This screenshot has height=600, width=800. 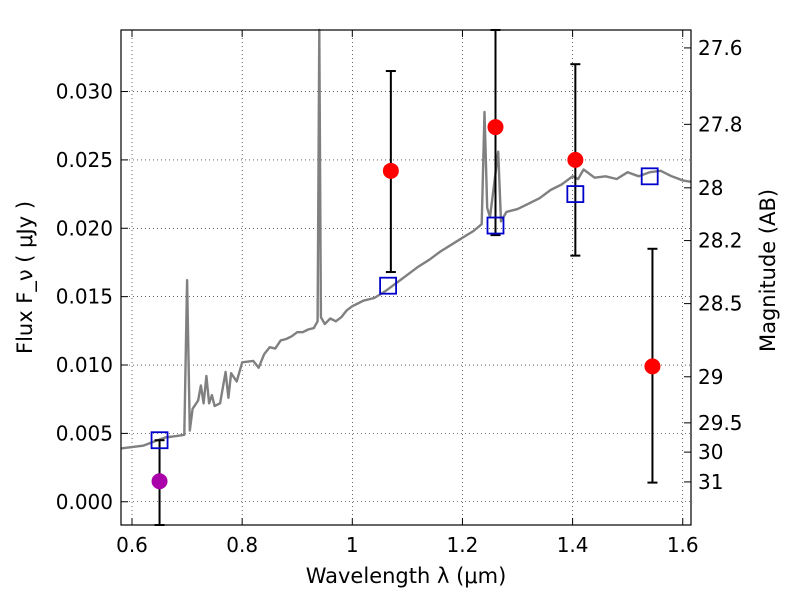 What do you see at coordinates (463, 545) in the screenshot?
I see `x-tick-label: 1.2` at bounding box center [463, 545].